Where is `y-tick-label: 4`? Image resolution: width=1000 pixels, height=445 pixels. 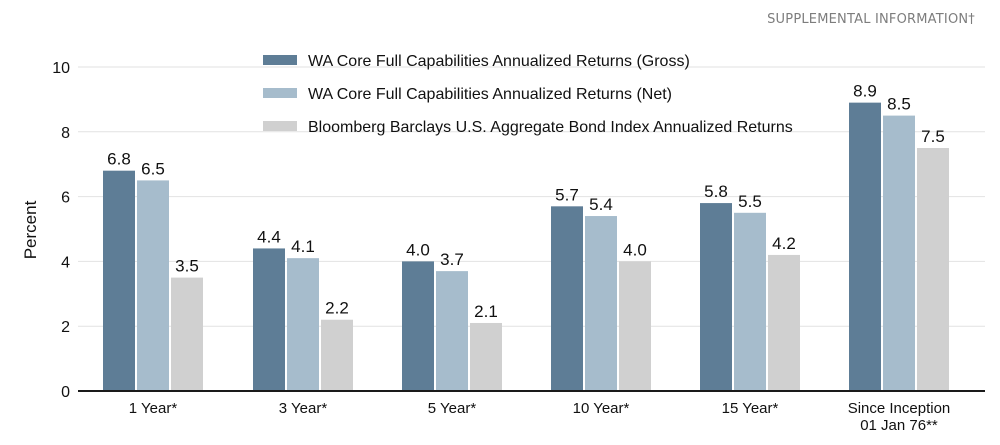 y-tick-label: 4 is located at coordinates (65, 262).